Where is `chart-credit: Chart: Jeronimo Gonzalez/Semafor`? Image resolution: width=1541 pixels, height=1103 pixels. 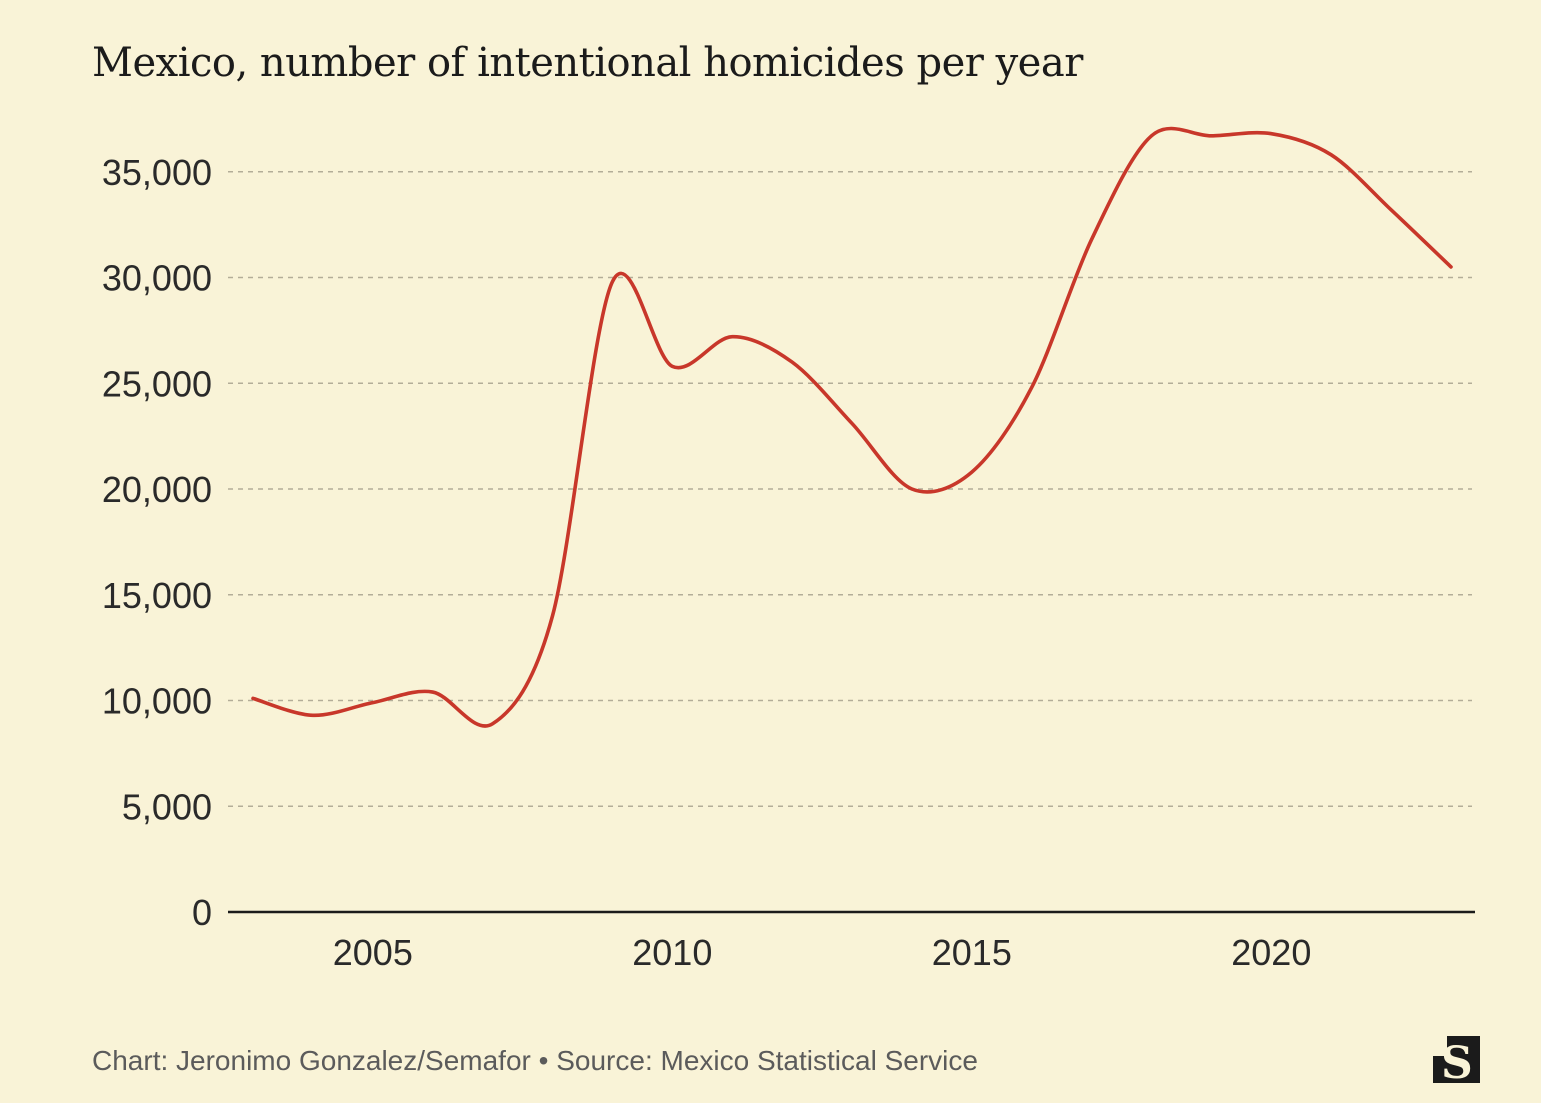 chart-credit: Chart: Jeronimo Gonzalez/Semafor is located at coordinates (311, 1060).